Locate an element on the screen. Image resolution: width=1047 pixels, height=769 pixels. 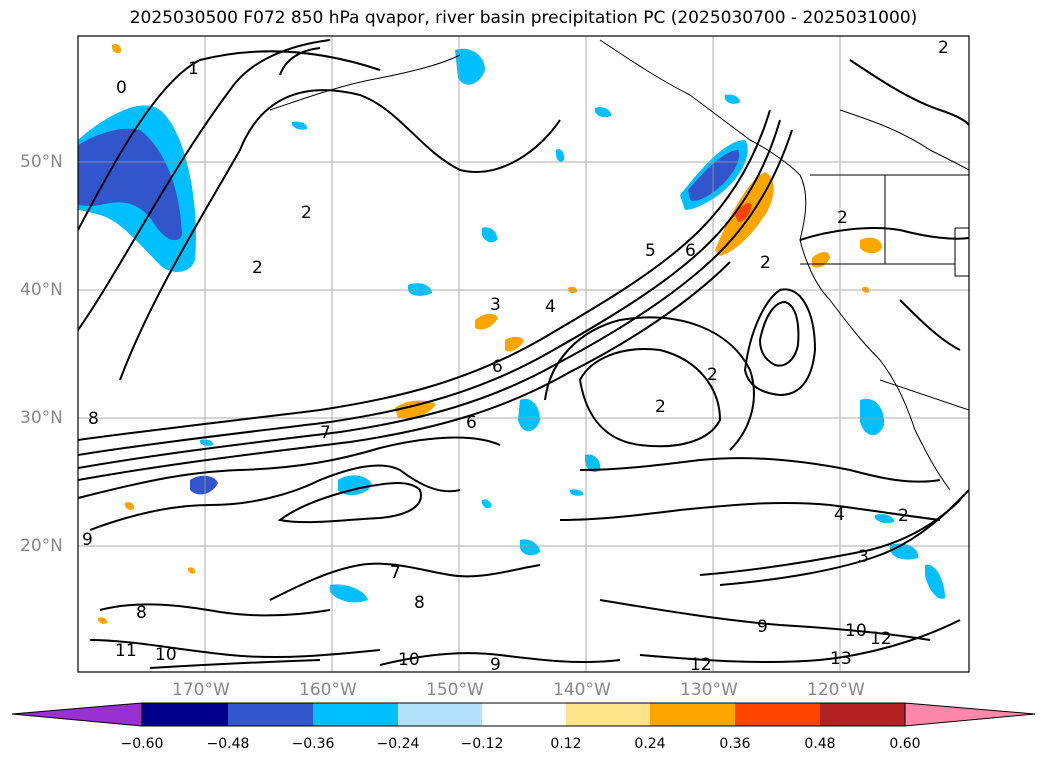
lat-label: 30°N is located at coordinates (41, 418).